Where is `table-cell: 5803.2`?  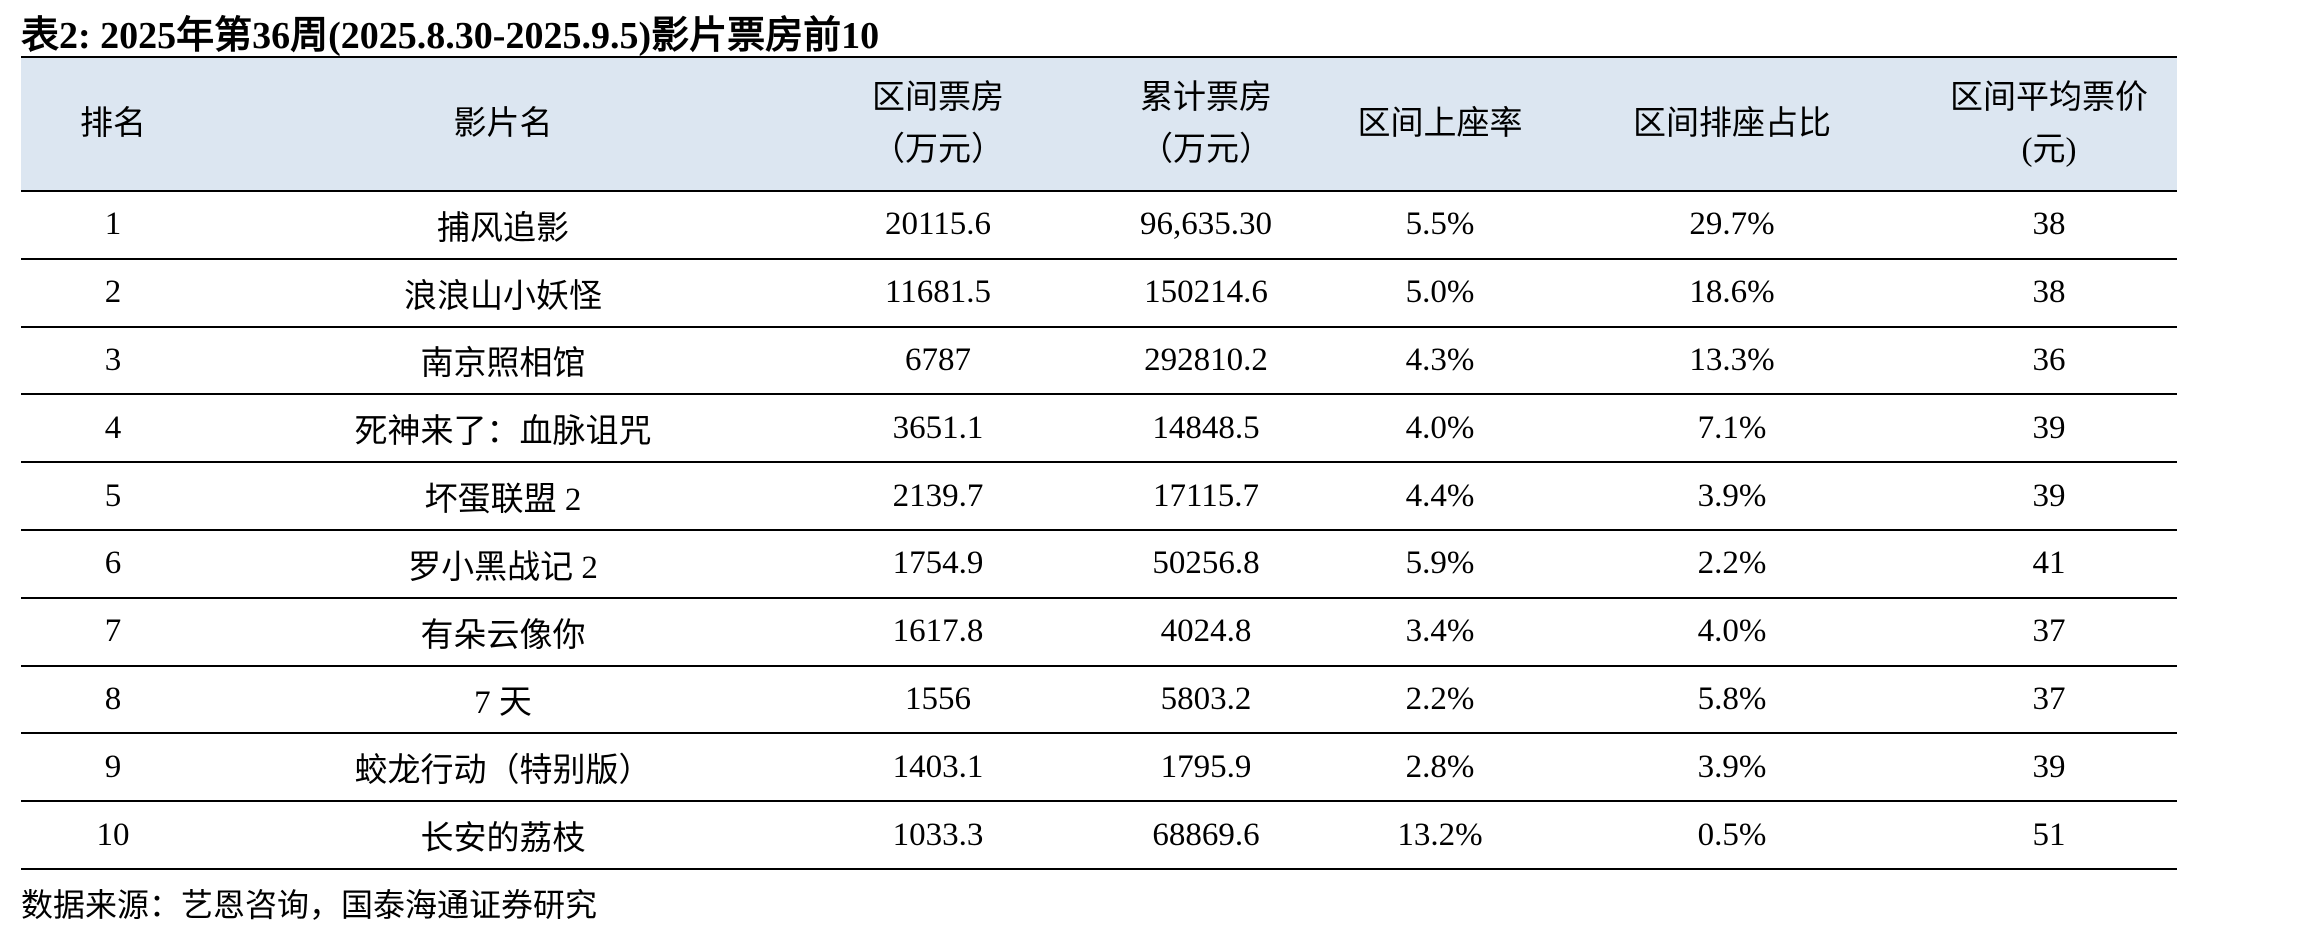 table-cell: 5803.2 is located at coordinates (1206, 698).